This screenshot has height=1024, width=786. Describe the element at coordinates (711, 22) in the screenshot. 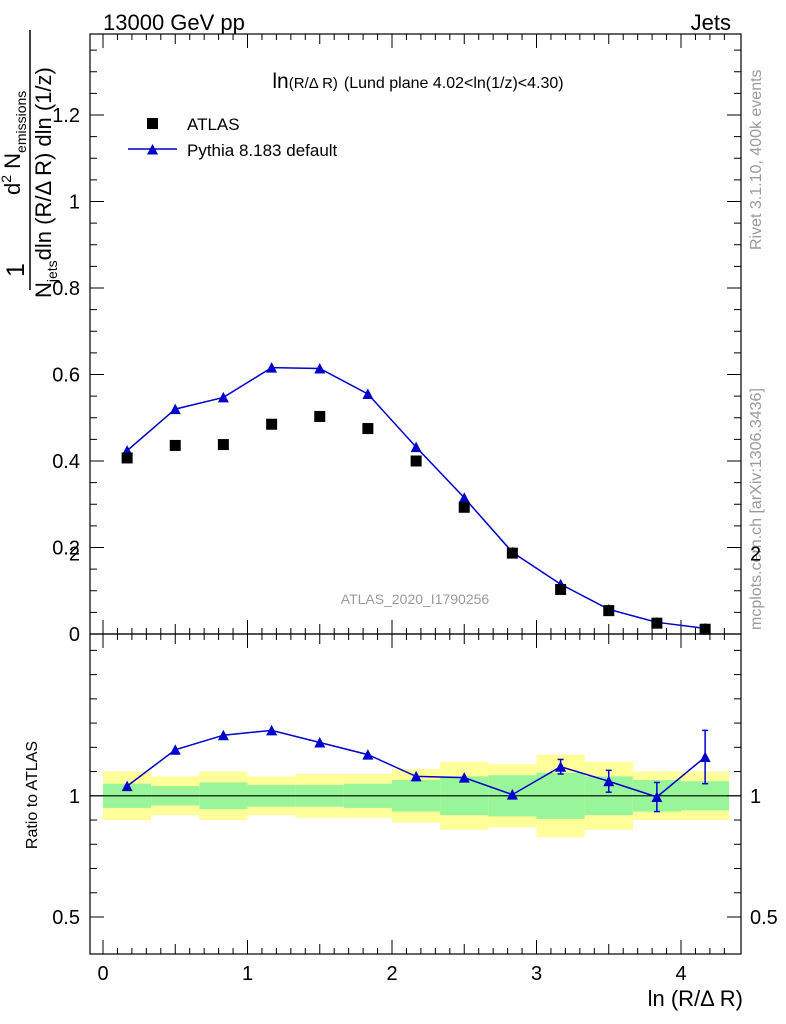

I see `header-jets: Jets` at that location.